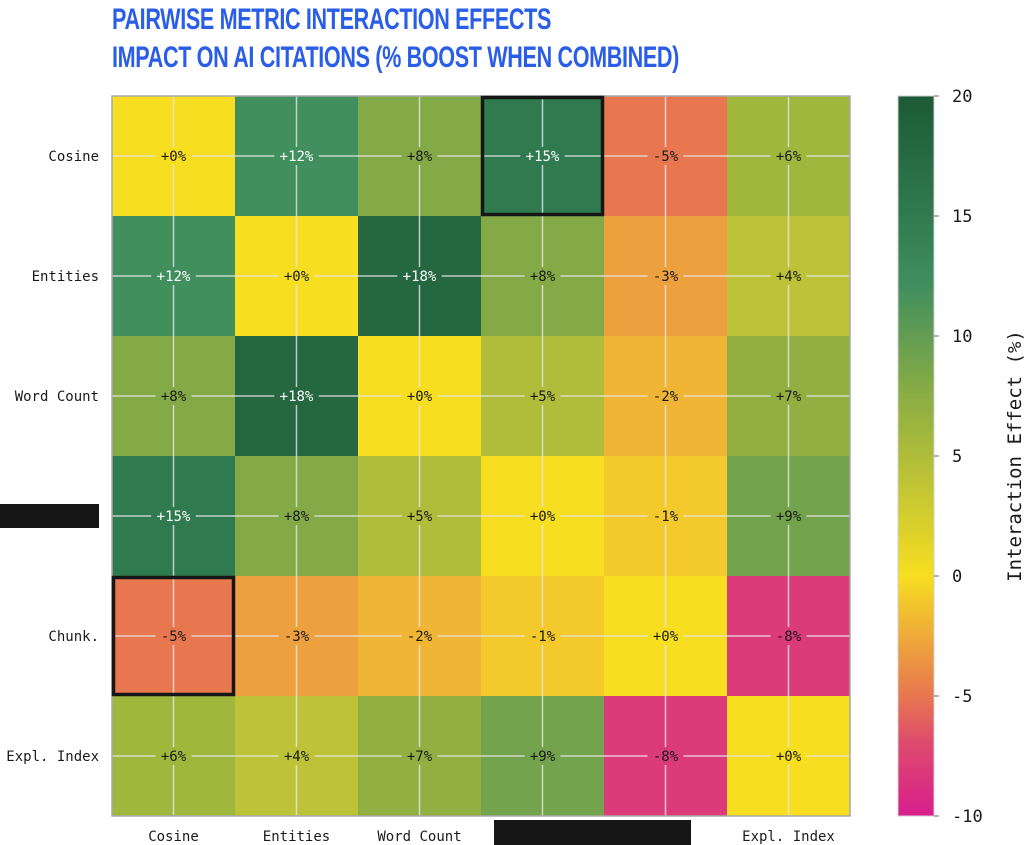  Describe the element at coordinates (957, 577) in the screenshot. I see `colorbar-tick-label: 0` at that location.